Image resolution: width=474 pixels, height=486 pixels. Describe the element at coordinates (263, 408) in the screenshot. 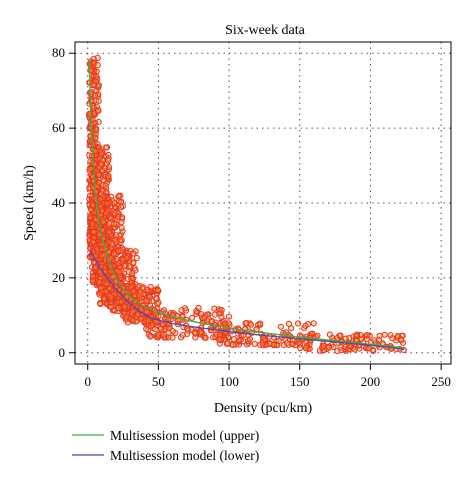

I see `x-axis-label: Density (pcu/km)` at that location.